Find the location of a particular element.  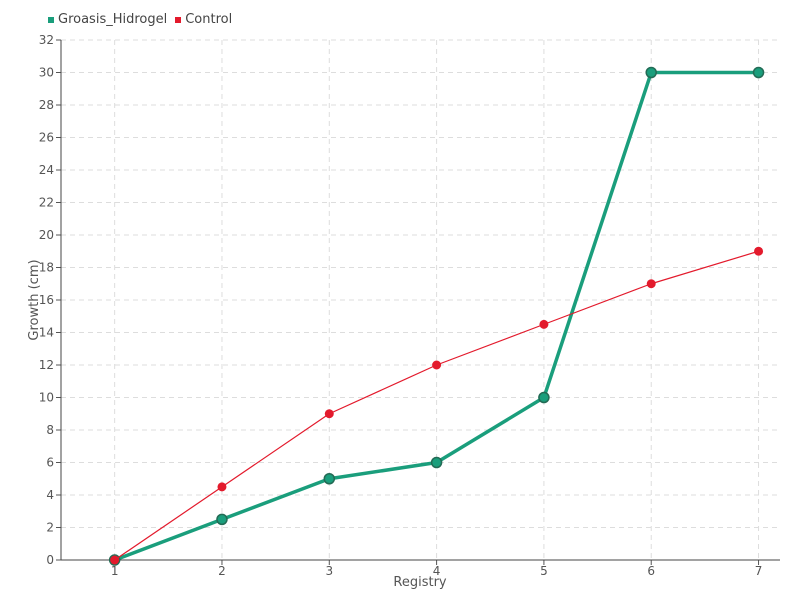

legend-label-control: Control is located at coordinates (209, 19).